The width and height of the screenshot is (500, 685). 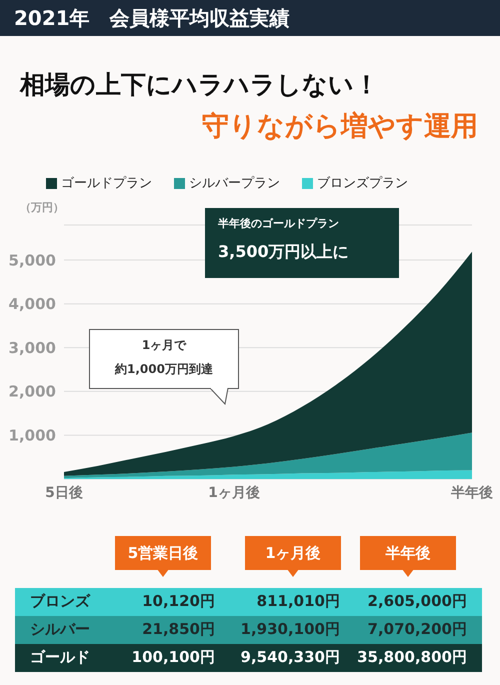 What do you see at coordinates (290, 657) in the screenshot?
I see `text: 9,540,330円` at bounding box center [290, 657].